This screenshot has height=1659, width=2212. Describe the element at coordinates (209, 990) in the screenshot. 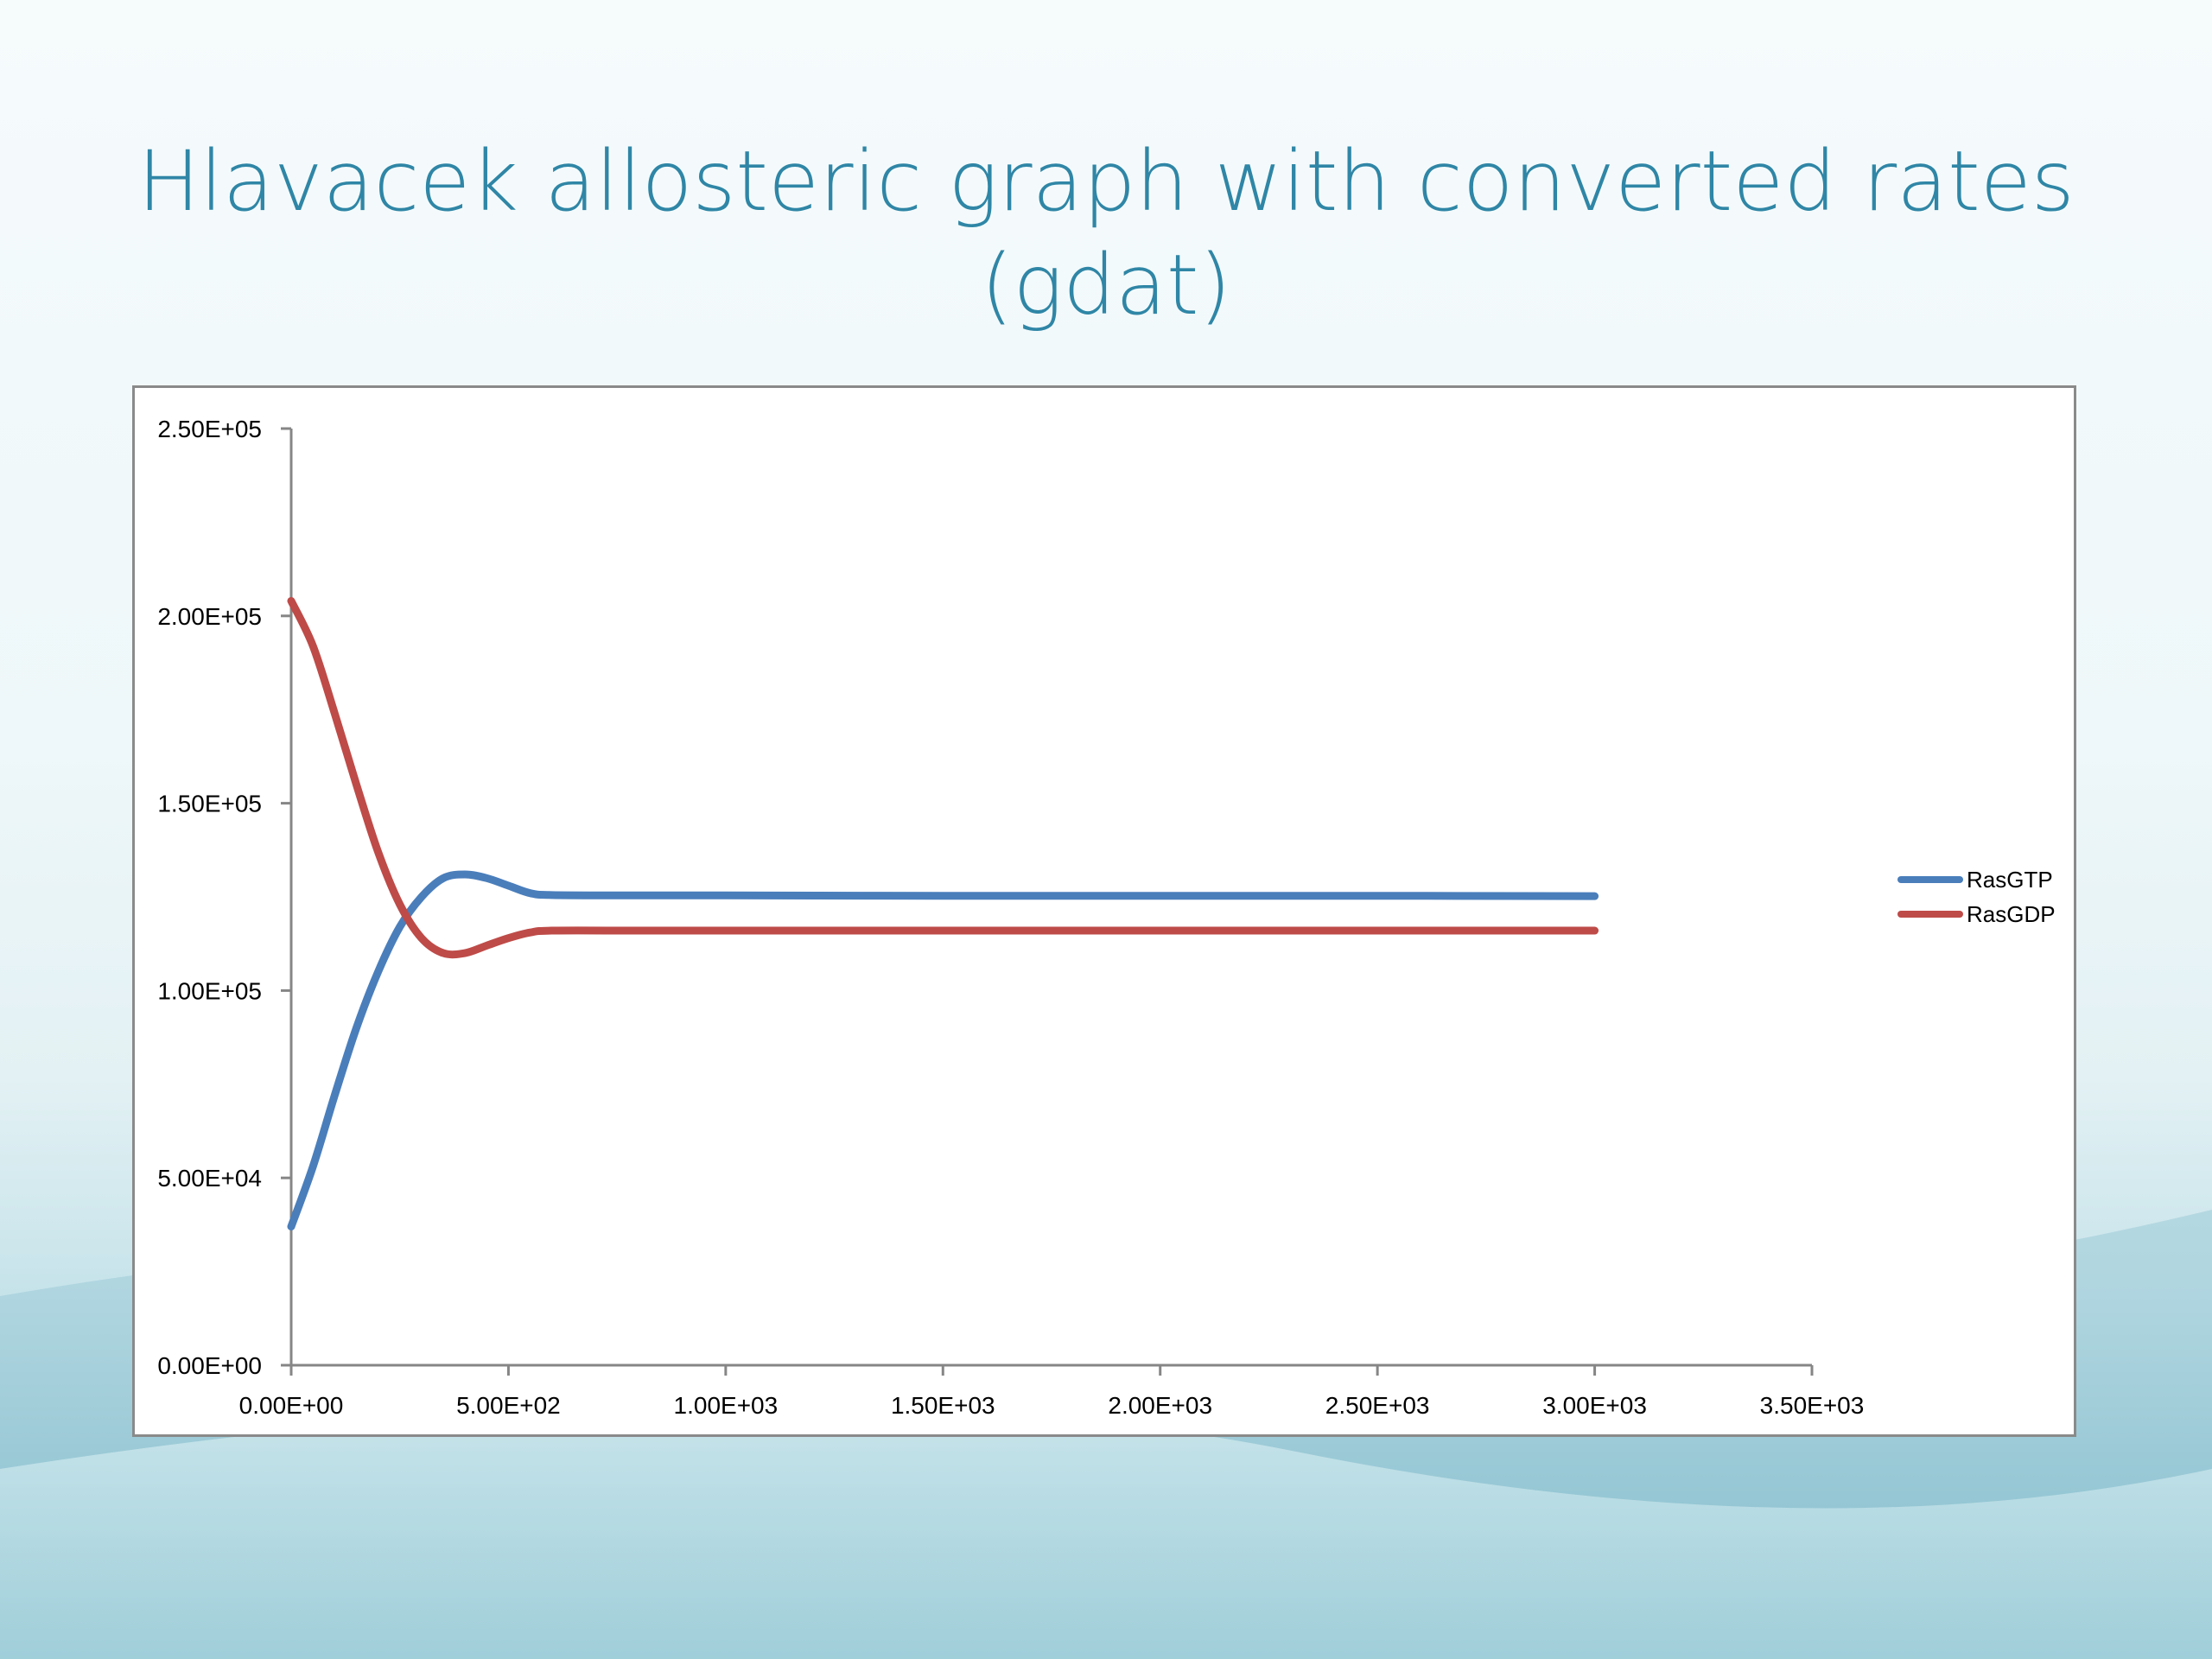

I see `y-tick-label: 1.00E+05` at that location.